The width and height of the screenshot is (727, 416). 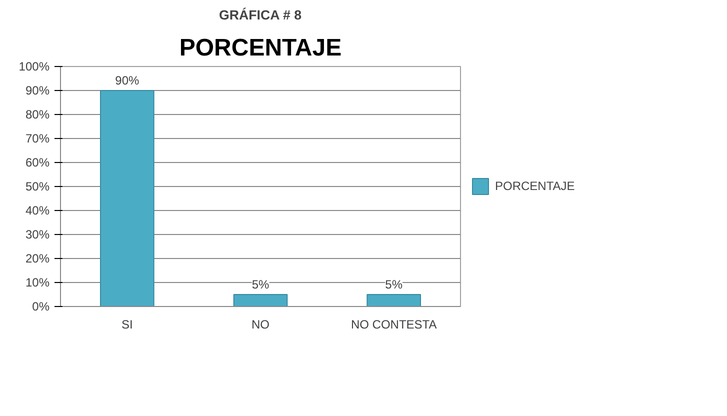 I want to click on legend-label: PORCENTAJE, so click(x=535, y=186).